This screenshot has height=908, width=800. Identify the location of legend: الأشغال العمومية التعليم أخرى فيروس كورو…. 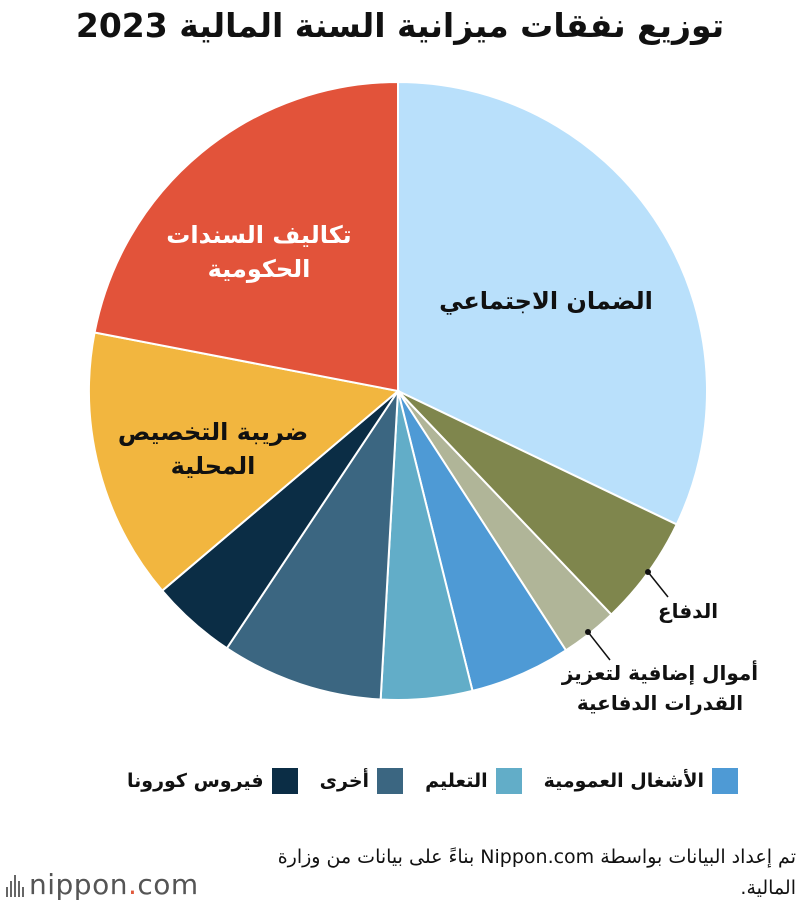
(432, 781).